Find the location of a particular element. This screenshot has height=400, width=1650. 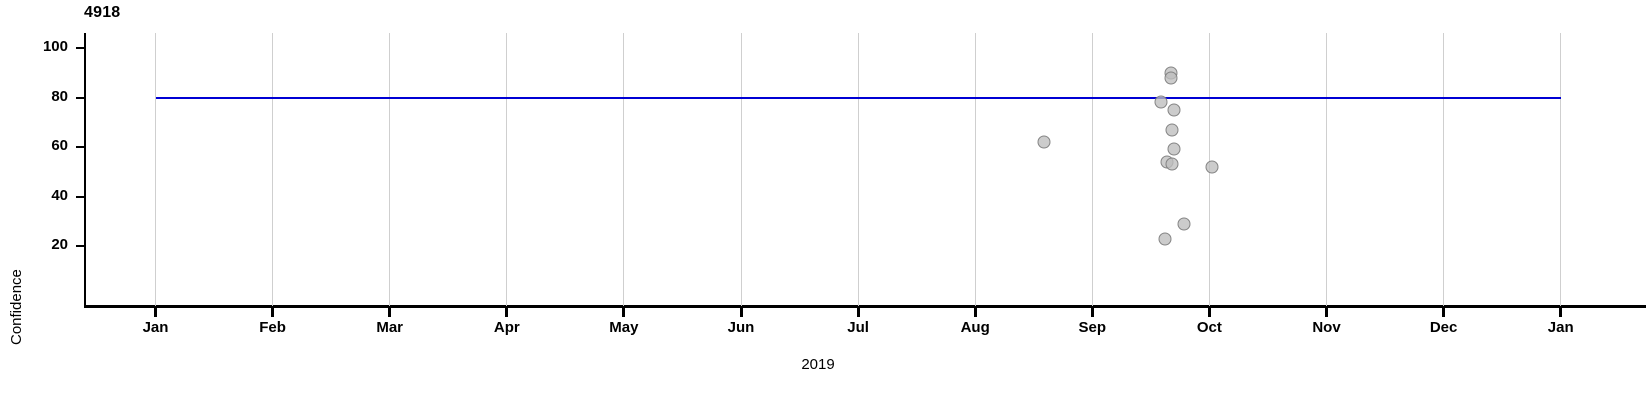

x-axis-title: 2019 is located at coordinates (818, 364).